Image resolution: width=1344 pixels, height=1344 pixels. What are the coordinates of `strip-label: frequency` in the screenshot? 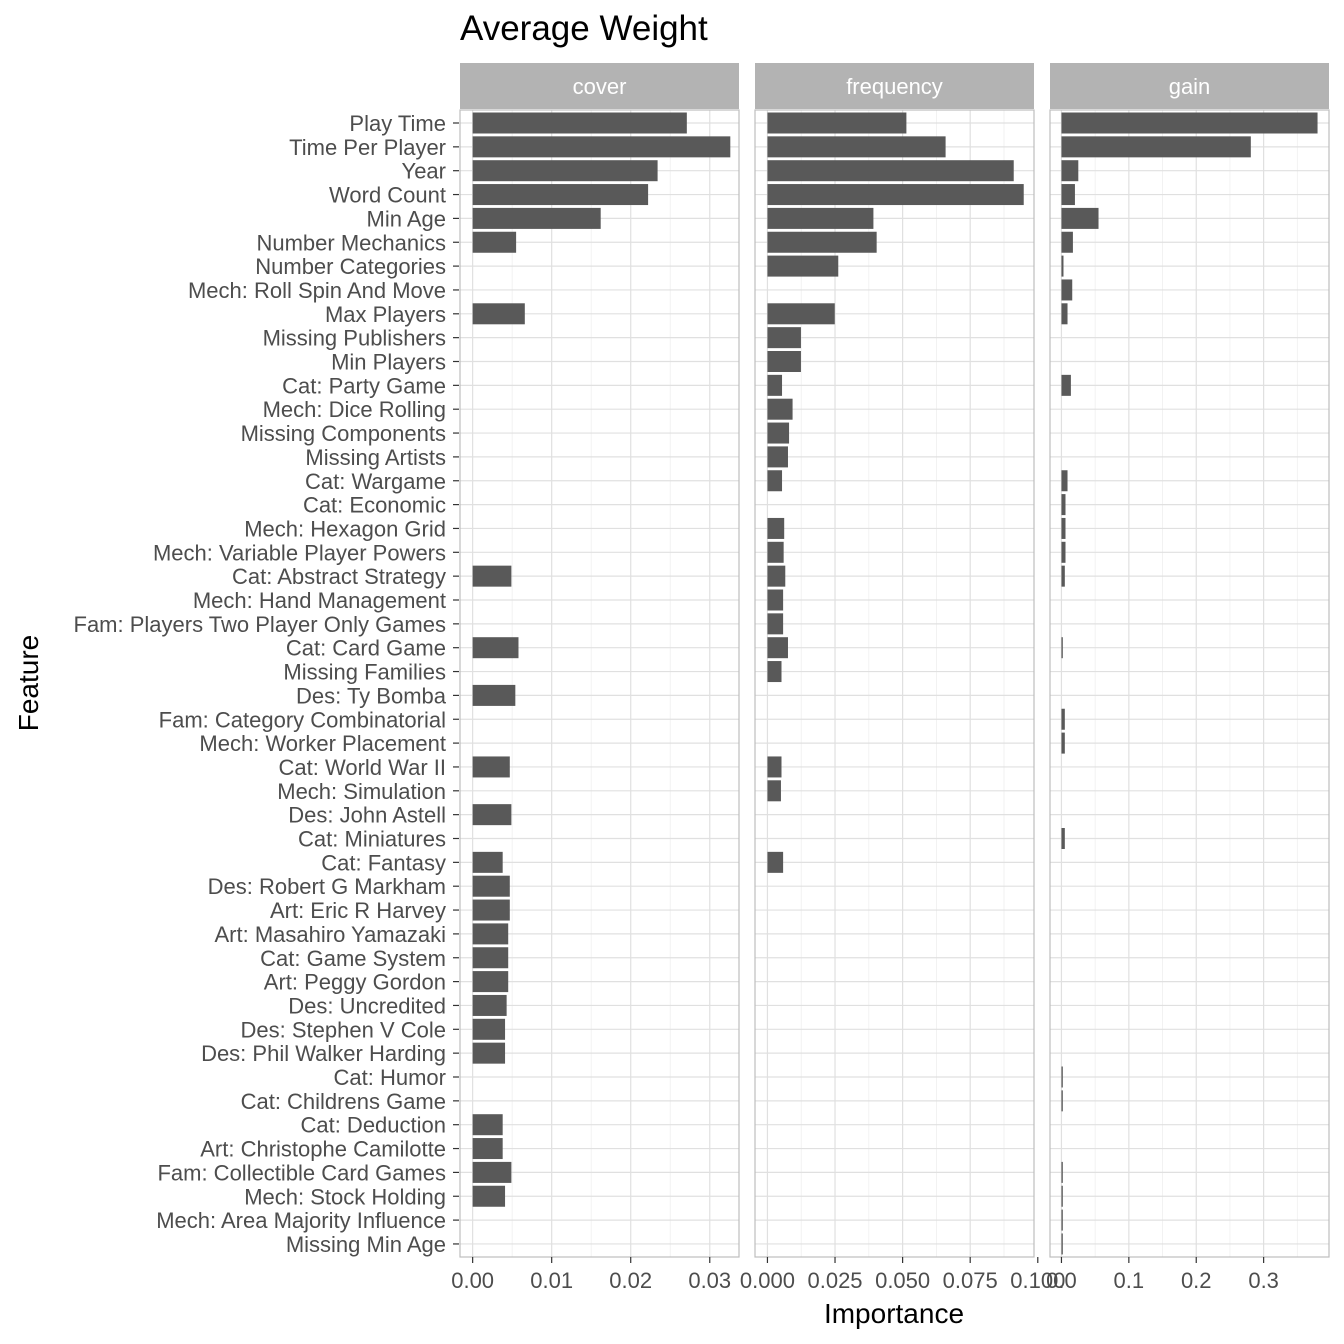 It's located at (894, 86).